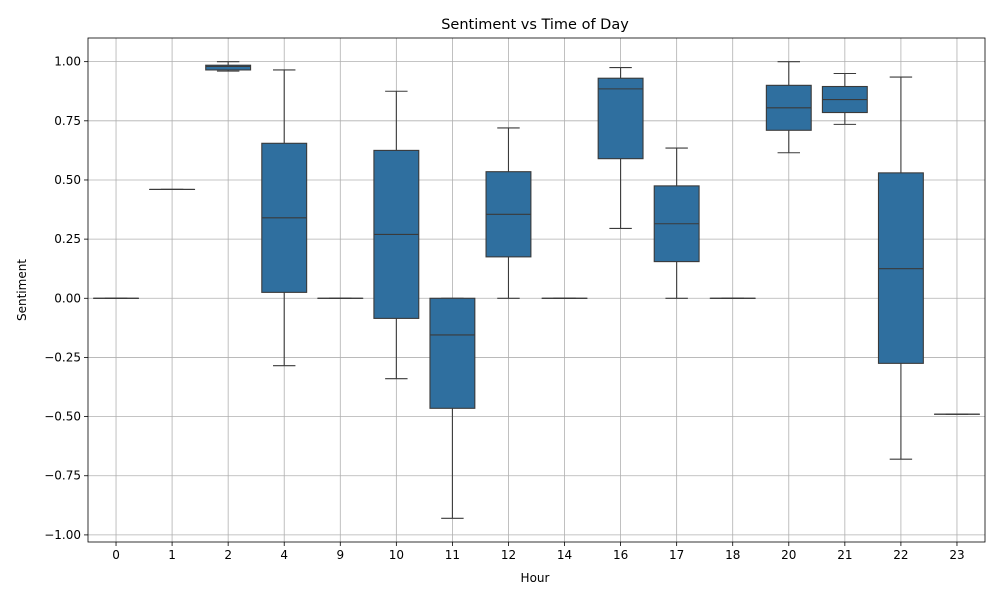  What do you see at coordinates (228, 555) in the screenshot?
I see `x-tick-label: 2` at bounding box center [228, 555].